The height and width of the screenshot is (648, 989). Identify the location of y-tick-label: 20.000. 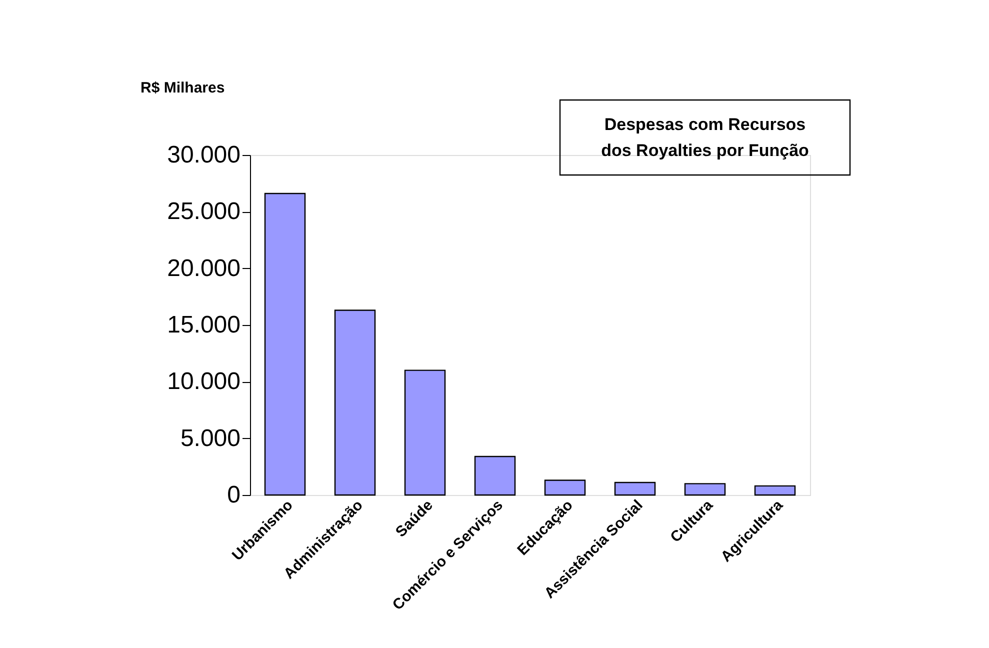
(203, 268).